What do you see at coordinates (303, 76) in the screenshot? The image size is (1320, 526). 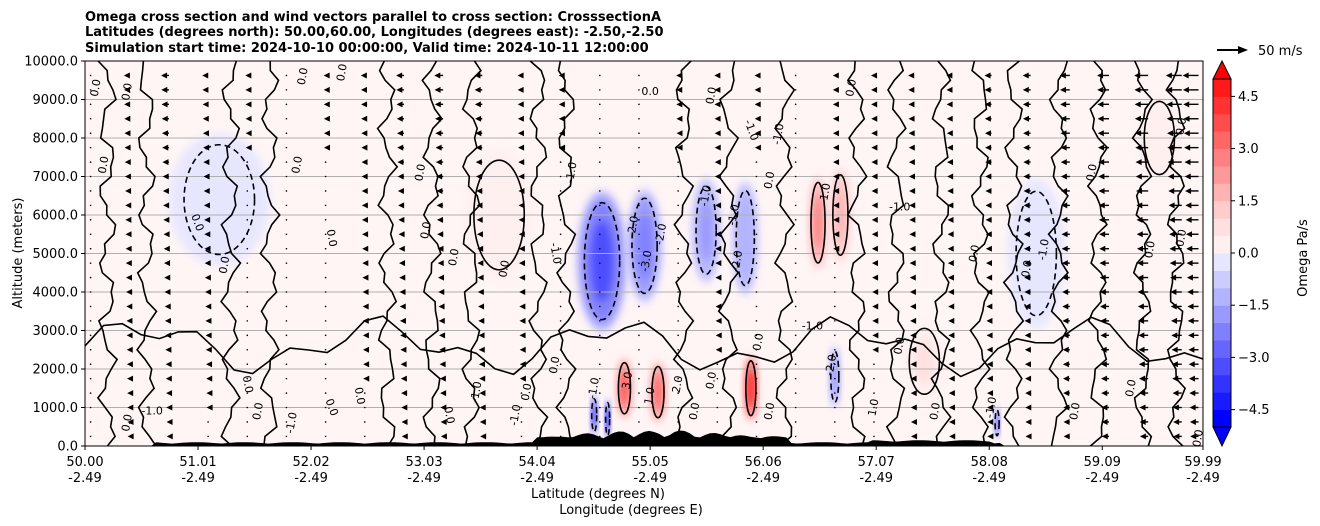 I see `contour-label-3: 0.0` at bounding box center [303, 76].